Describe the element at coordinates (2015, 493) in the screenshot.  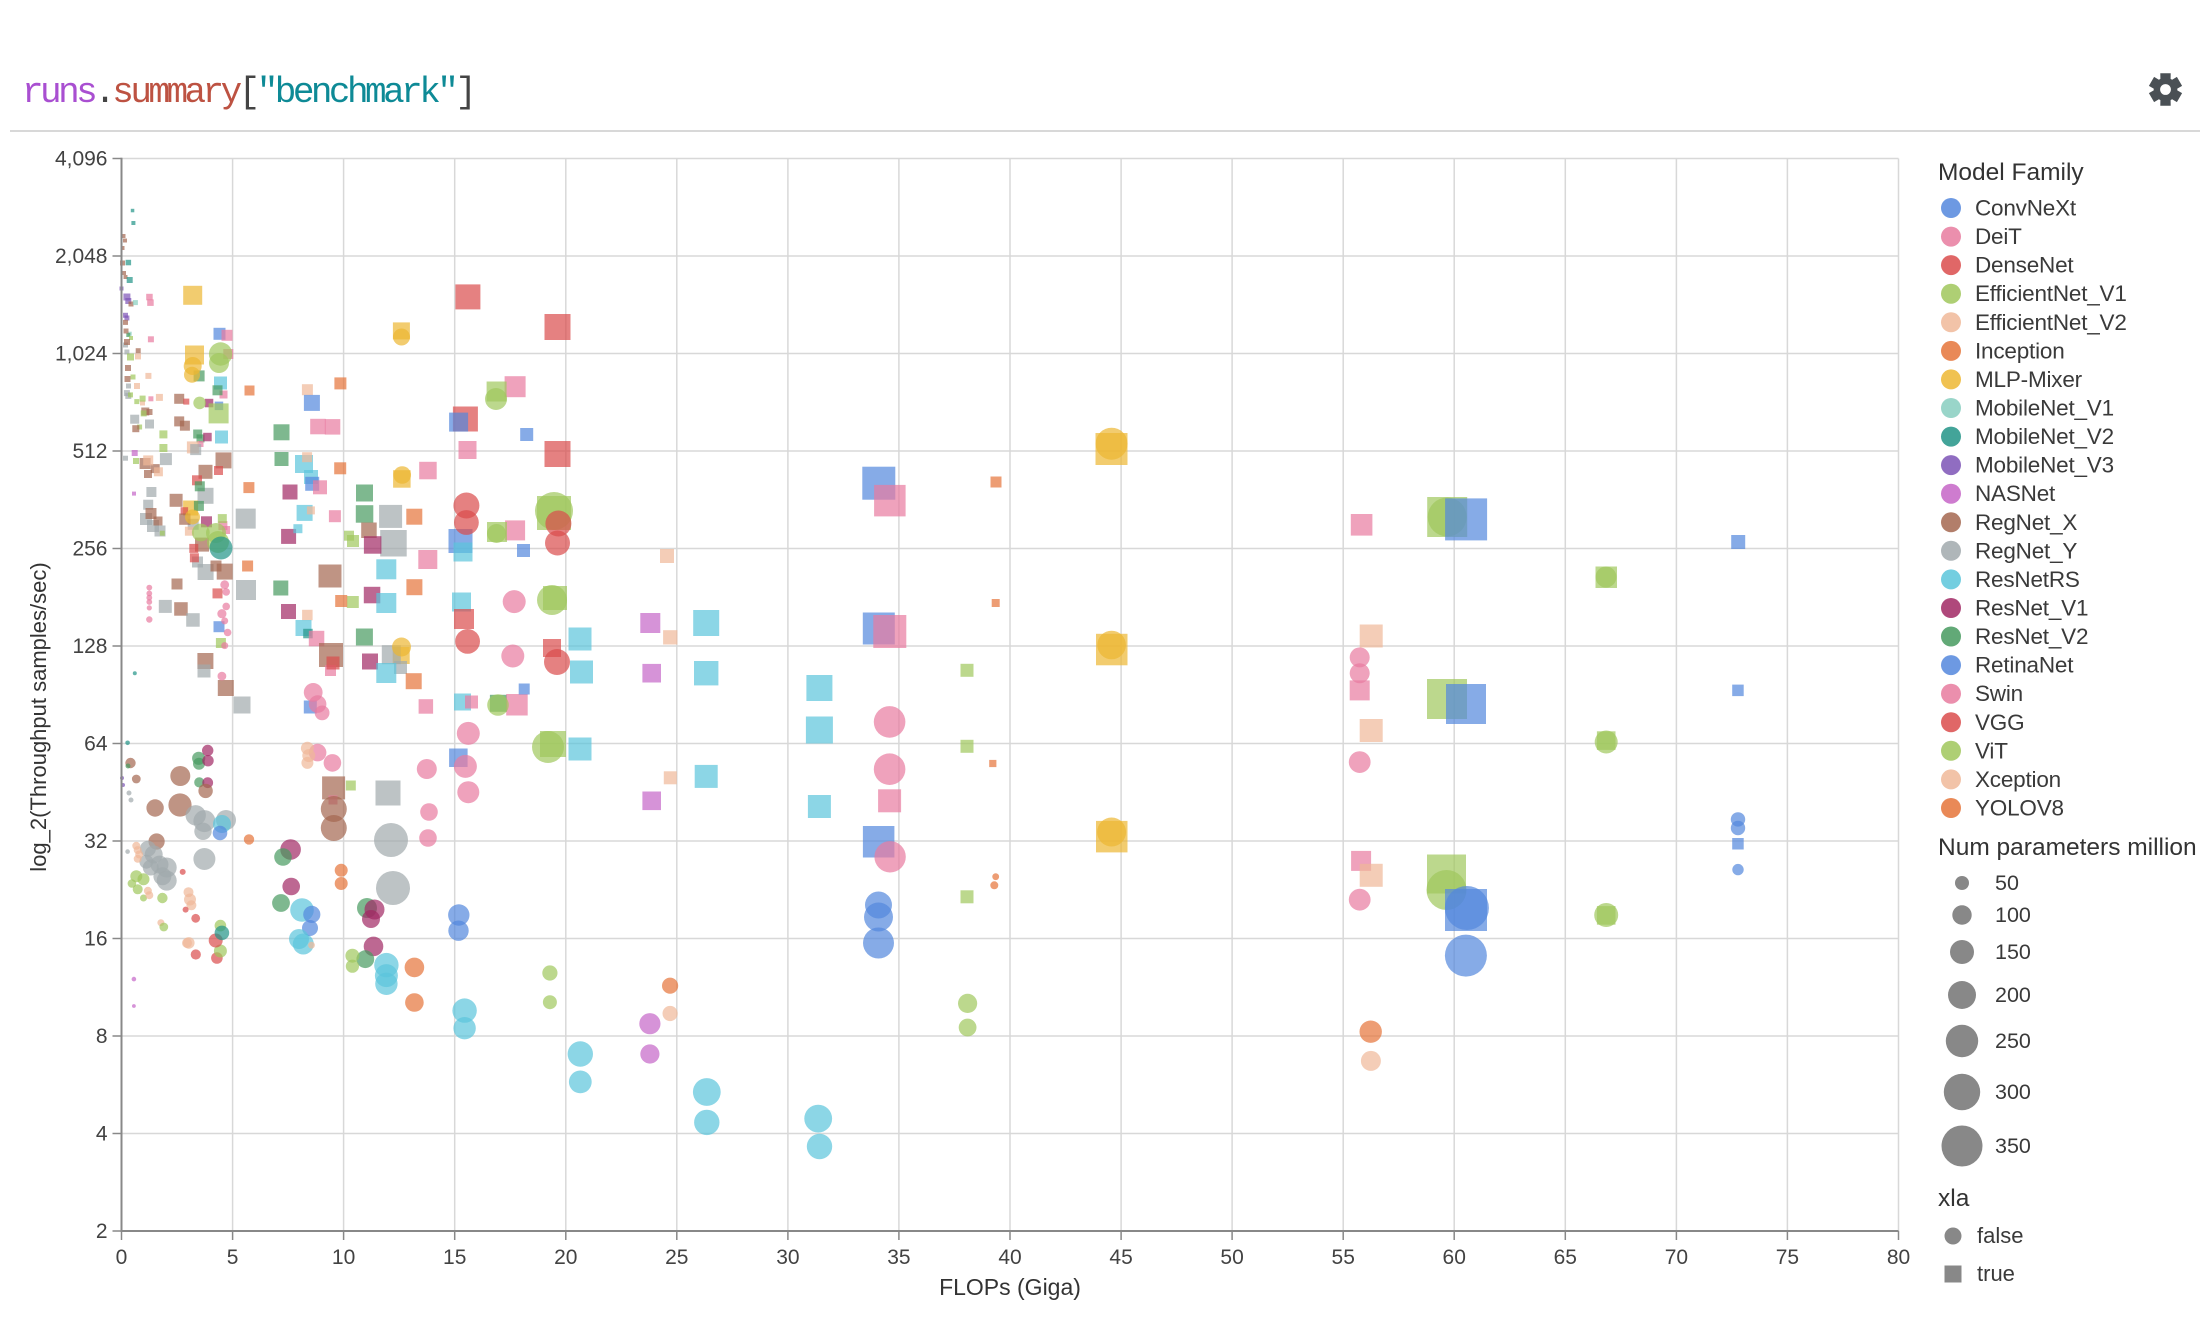
I see `svg-text: NASNet` at that location.